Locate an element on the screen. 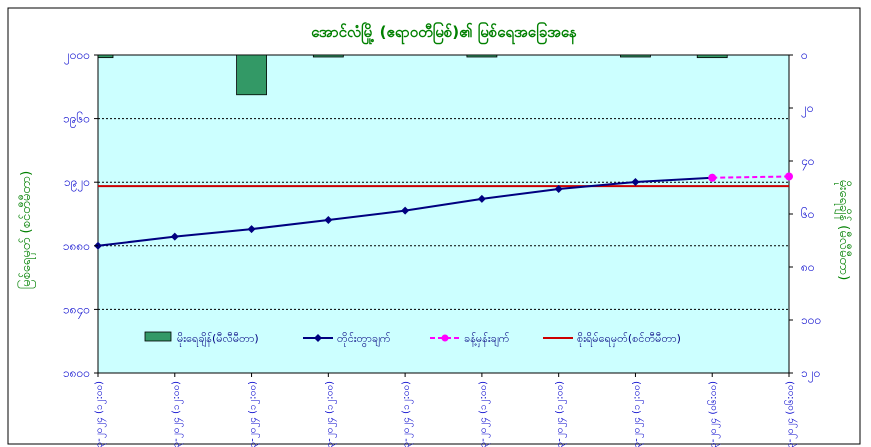 This screenshot has width=871, height=447. x-tick-label: ၈-၃-၂၀၂၄ (၁၂:၀၀) is located at coordinates (100, 414).